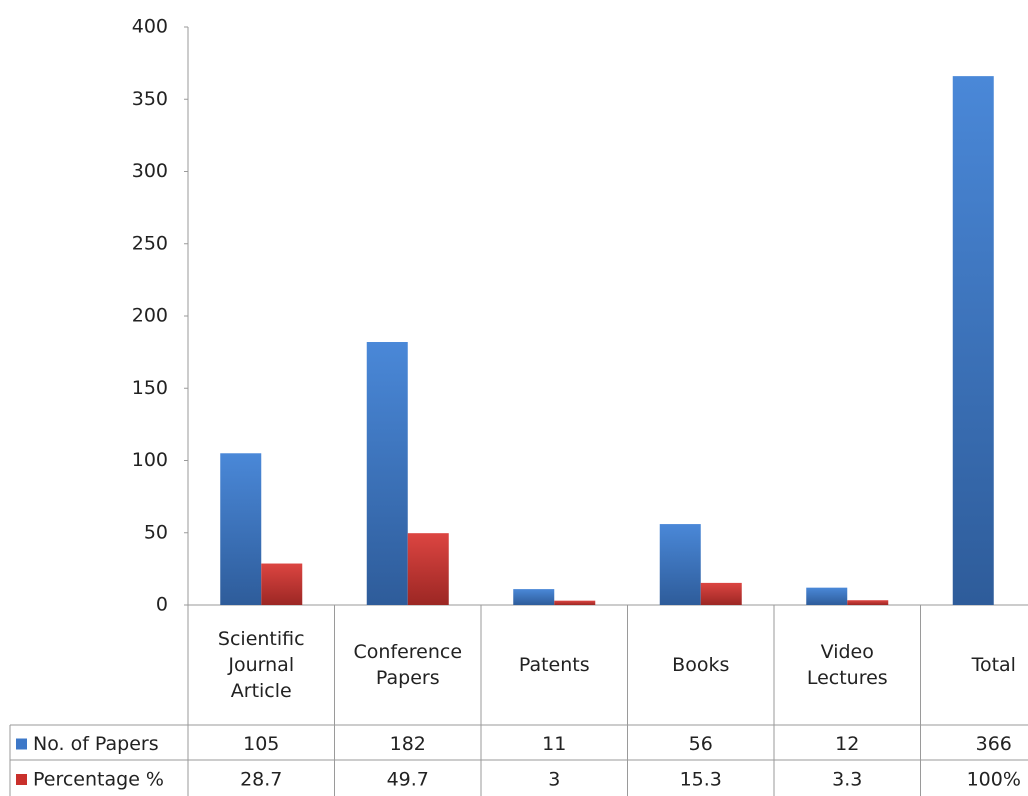  What do you see at coordinates (408, 780) in the screenshot?
I see `table-value: 49.7` at bounding box center [408, 780].